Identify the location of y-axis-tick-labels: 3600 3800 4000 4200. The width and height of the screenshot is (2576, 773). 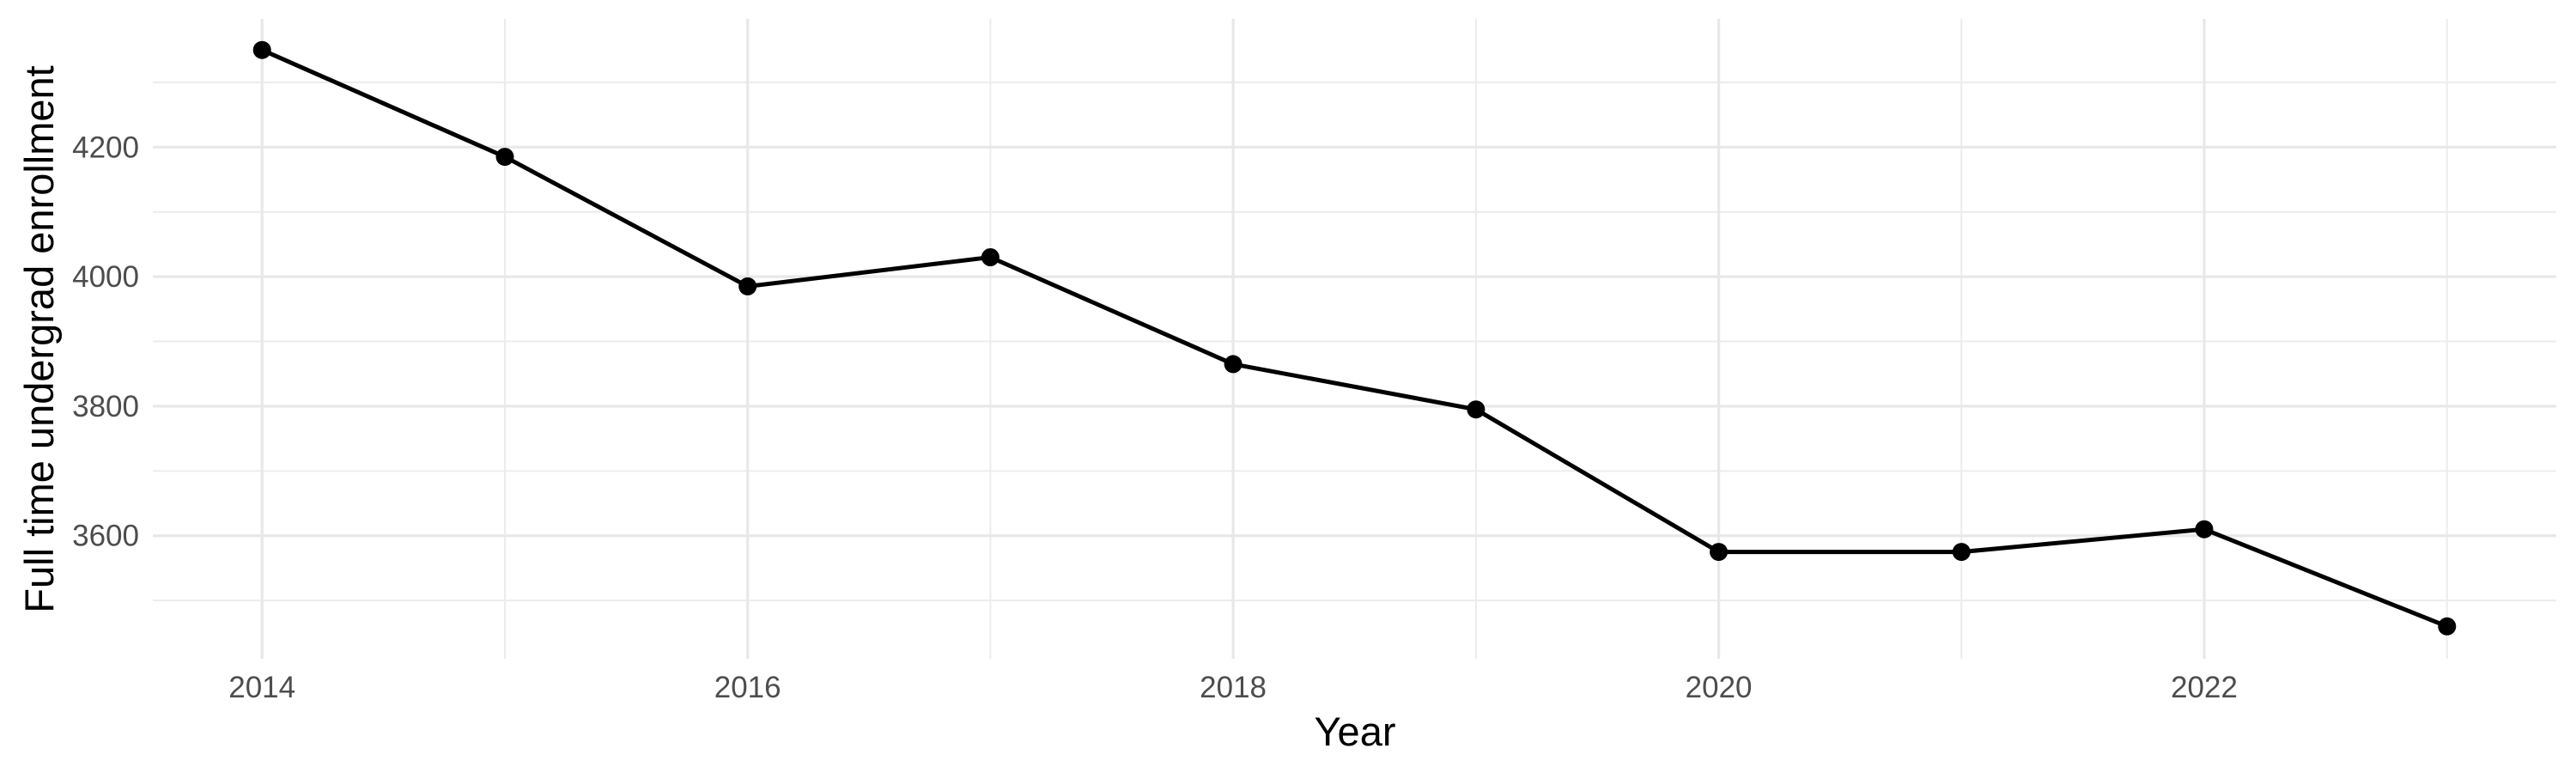
(106, 341).